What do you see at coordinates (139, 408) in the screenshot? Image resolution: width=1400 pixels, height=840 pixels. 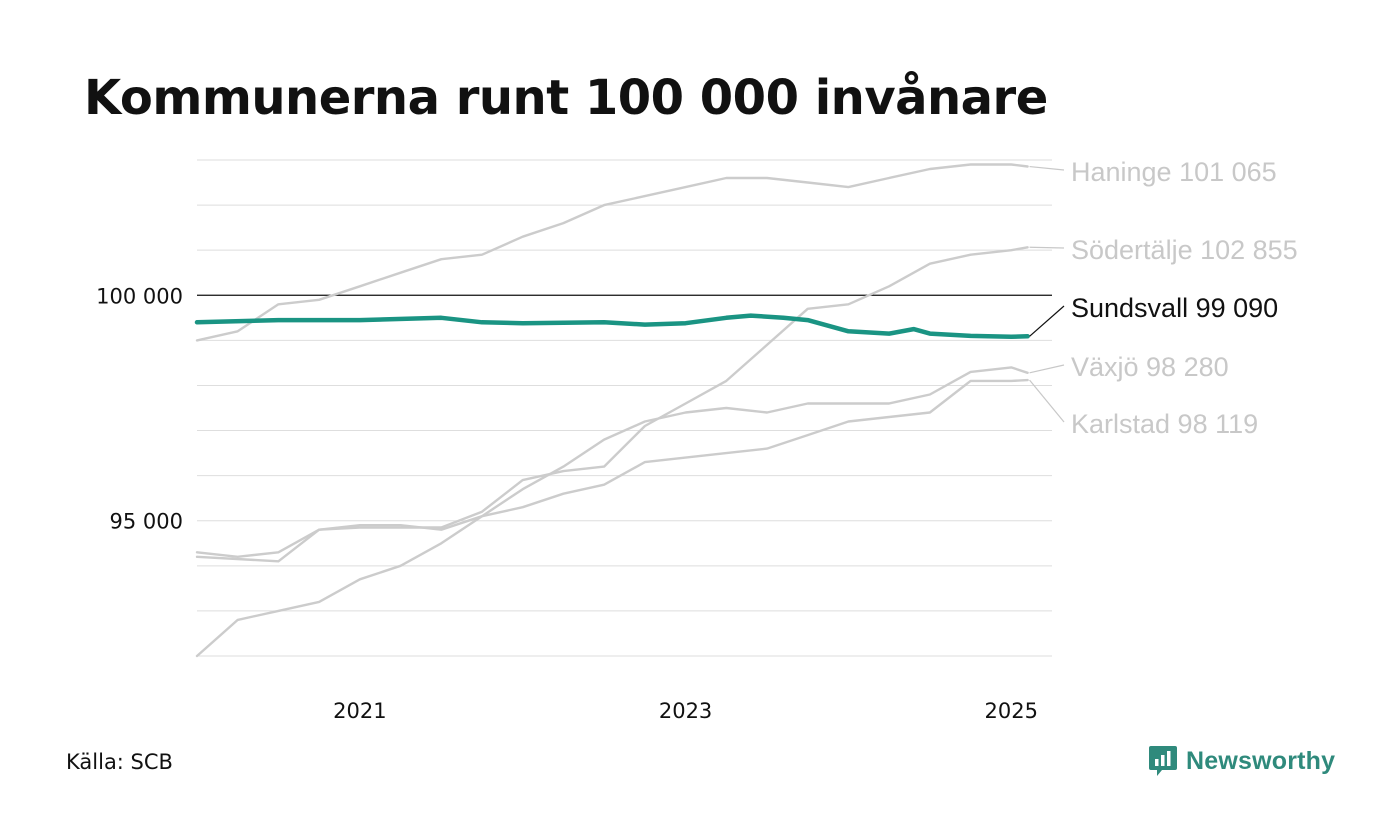 I see `y-axis: 100 000 95 000` at bounding box center [139, 408].